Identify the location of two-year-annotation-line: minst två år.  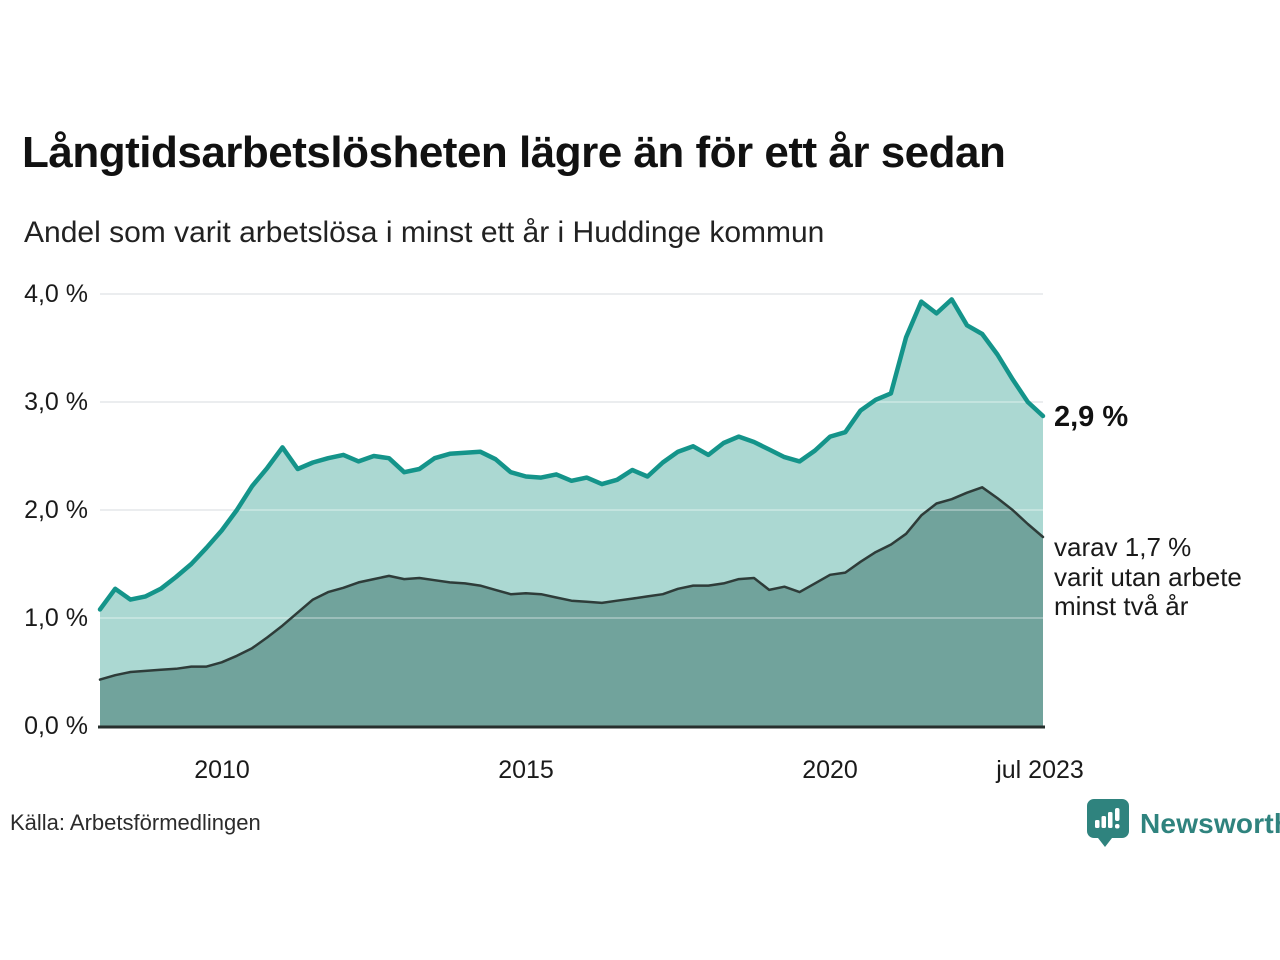
(1121, 606).